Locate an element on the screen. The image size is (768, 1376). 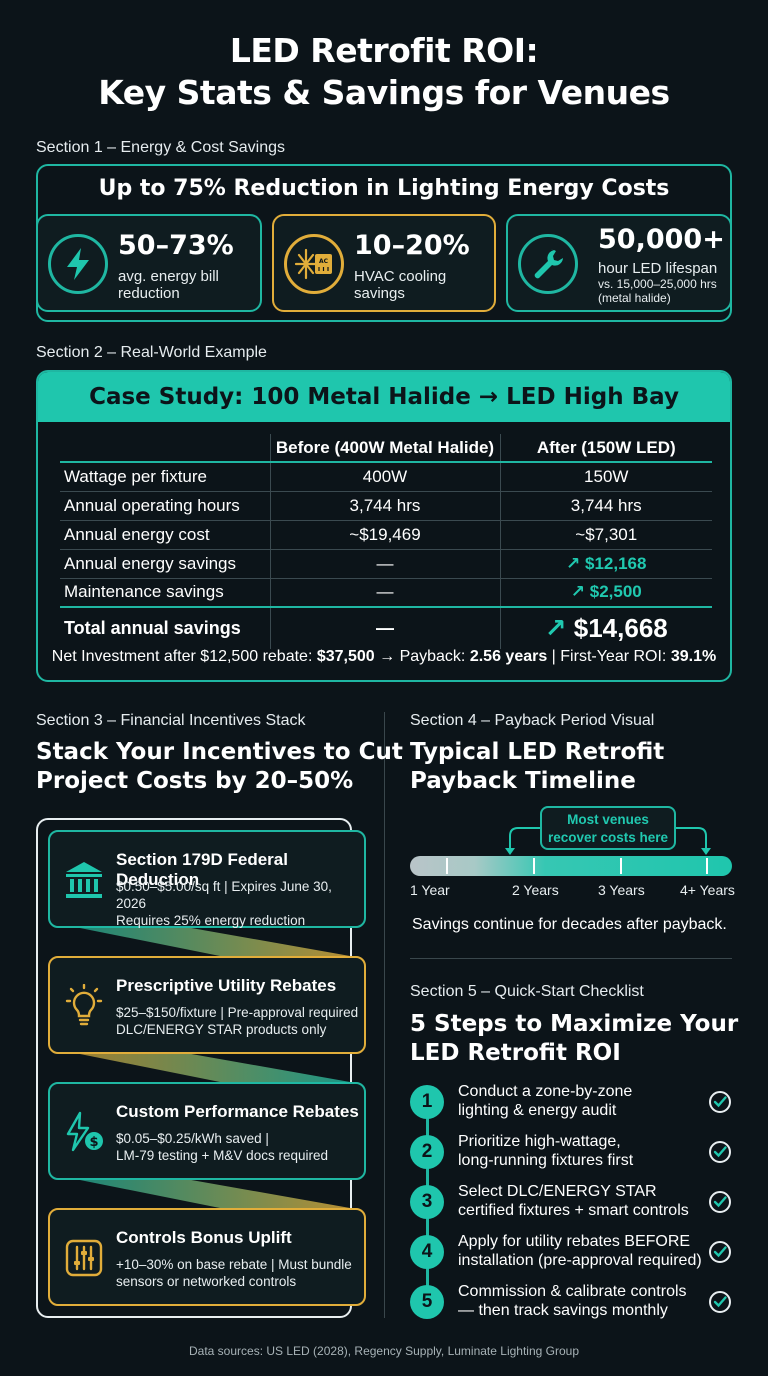
step-line: Commission & calibrate controls is located at coordinates (572, 1291).